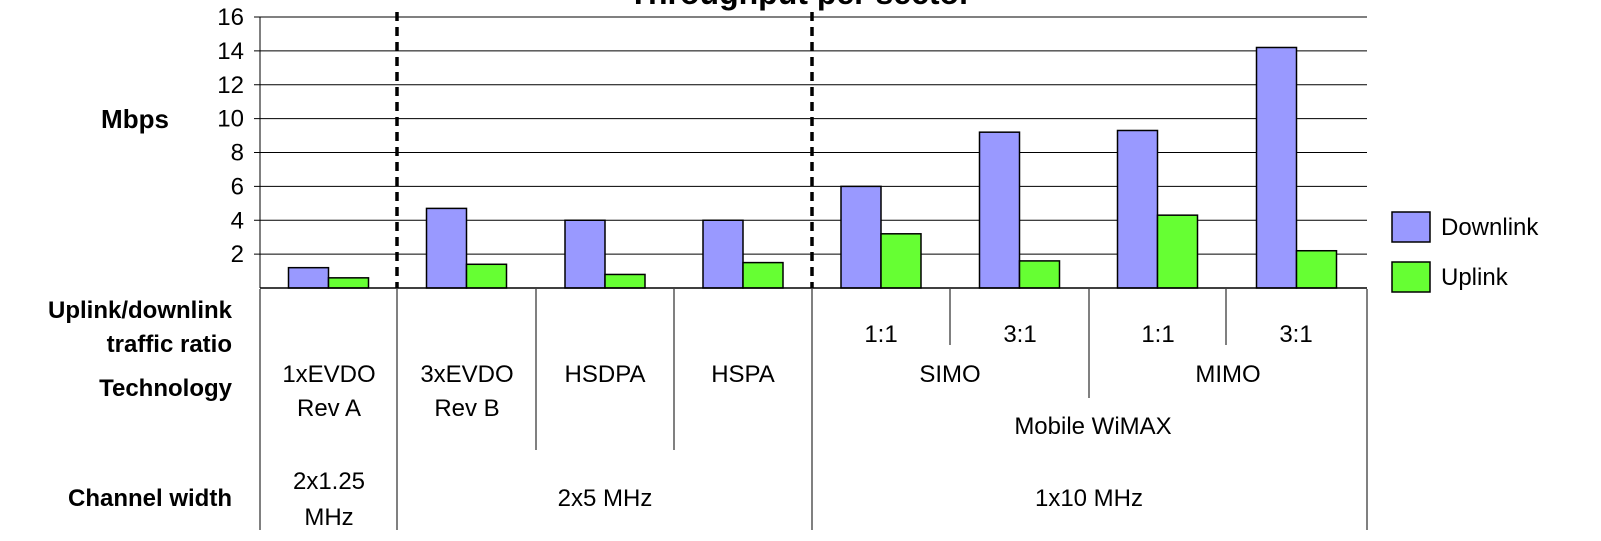 Image resolution: width=1601 pixels, height=541 pixels. What do you see at coordinates (328, 517) in the screenshot?
I see `channel-width-cell: MHz` at bounding box center [328, 517].